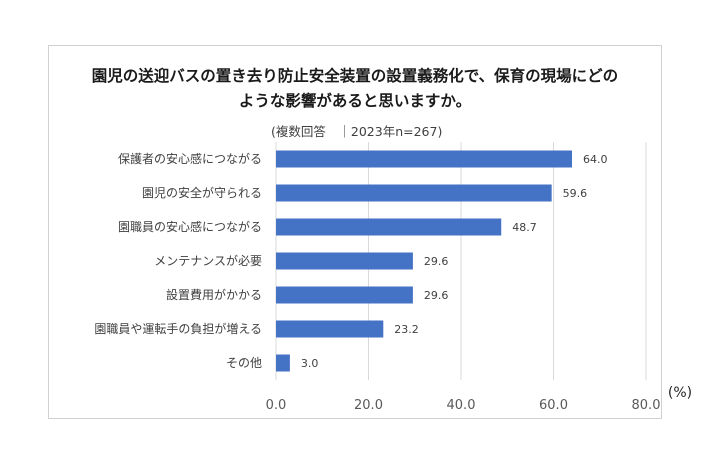 Image resolution: width=710 pixels, height=474 pixels. What do you see at coordinates (190, 158) in the screenshot?
I see `category-label: 保護者の安心感につながる` at bounding box center [190, 158].